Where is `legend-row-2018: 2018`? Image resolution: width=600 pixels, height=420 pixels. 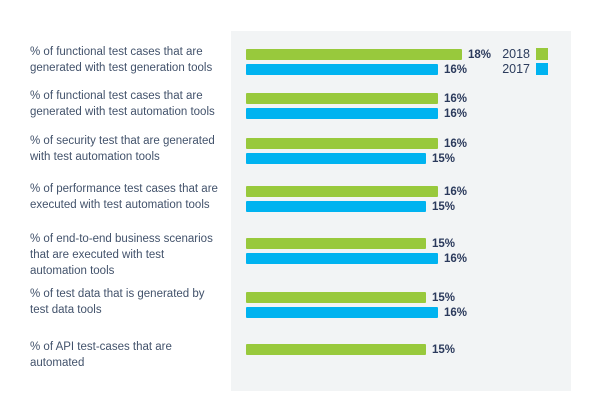 legend-row-2018: 2018 is located at coordinates (522, 54).